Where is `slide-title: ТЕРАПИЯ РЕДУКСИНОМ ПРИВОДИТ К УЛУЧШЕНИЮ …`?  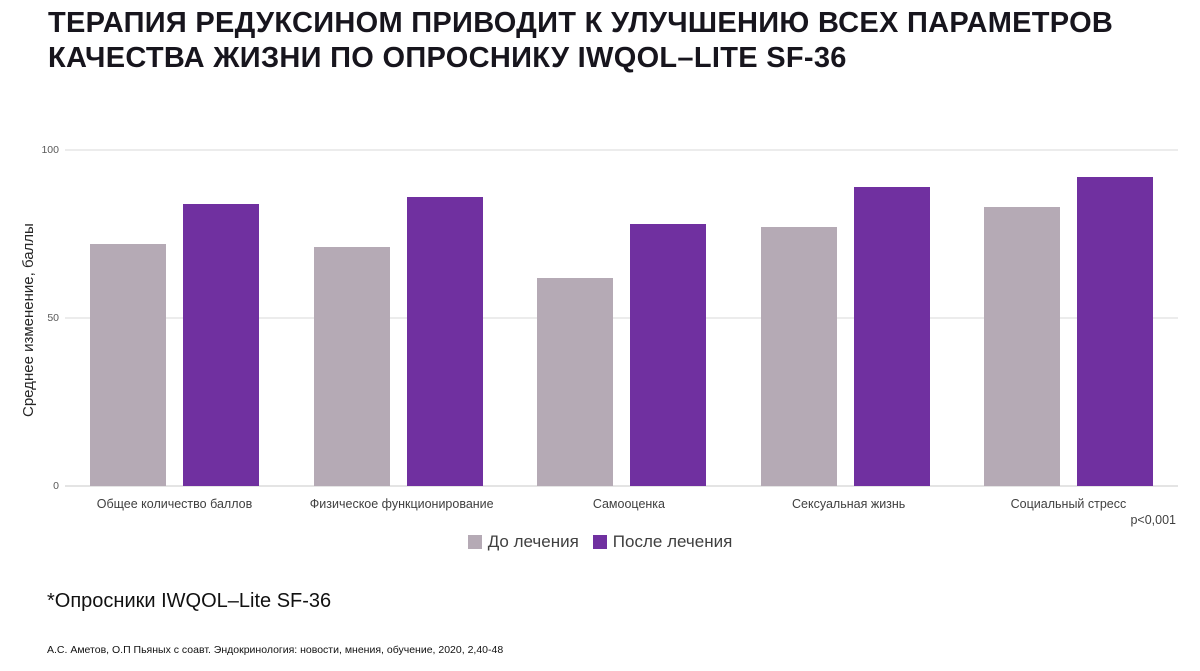 slide-title: ТЕРАПИЯ РЕДУКСИНОМ ПРИВОДИТ К УЛУЧШЕНИЮ … is located at coordinates (581, 41).